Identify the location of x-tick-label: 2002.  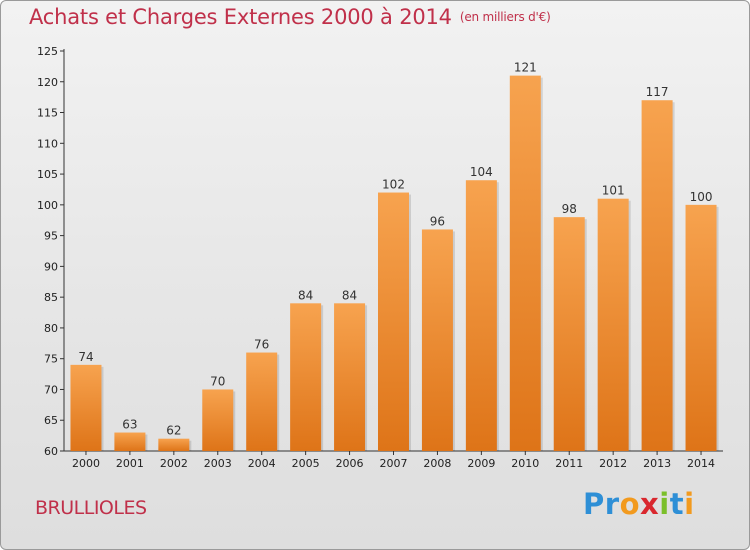
(174, 463).